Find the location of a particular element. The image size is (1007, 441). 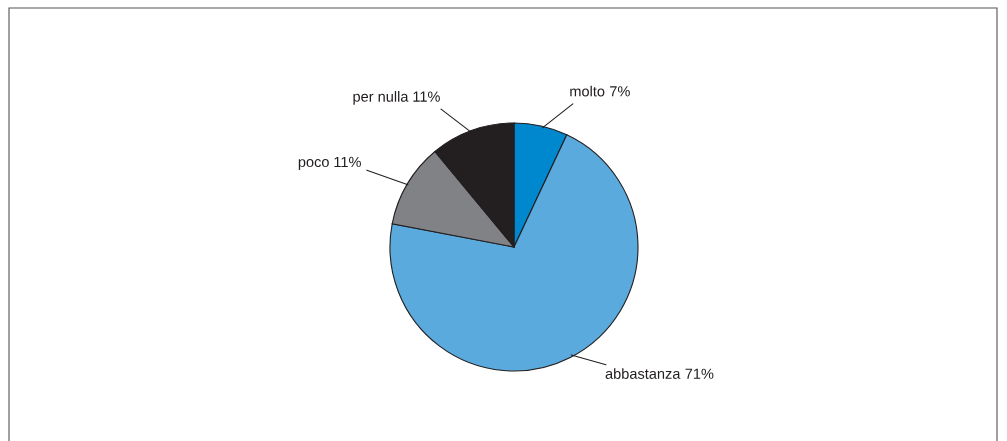

slice-label: molto is located at coordinates (587, 91).